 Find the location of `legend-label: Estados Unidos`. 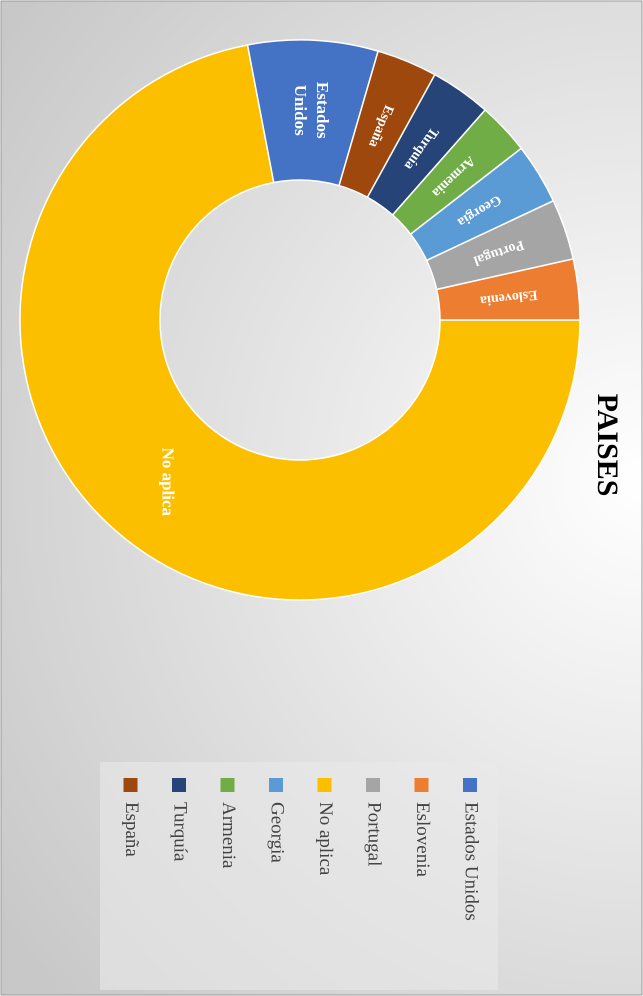

legend-label: Estados Unidos is located at coordinates (471, 861).